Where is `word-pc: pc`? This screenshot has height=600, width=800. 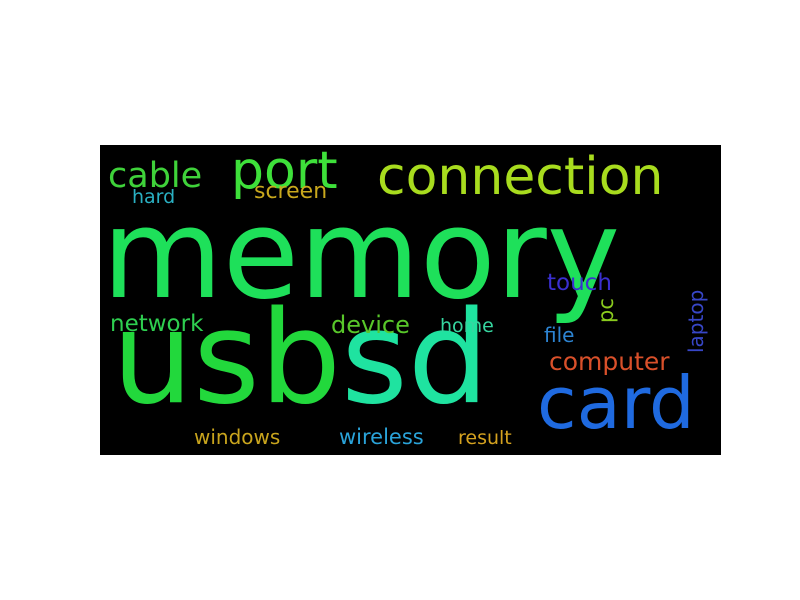
word-pc: pc is located at coordinates (606, 310).